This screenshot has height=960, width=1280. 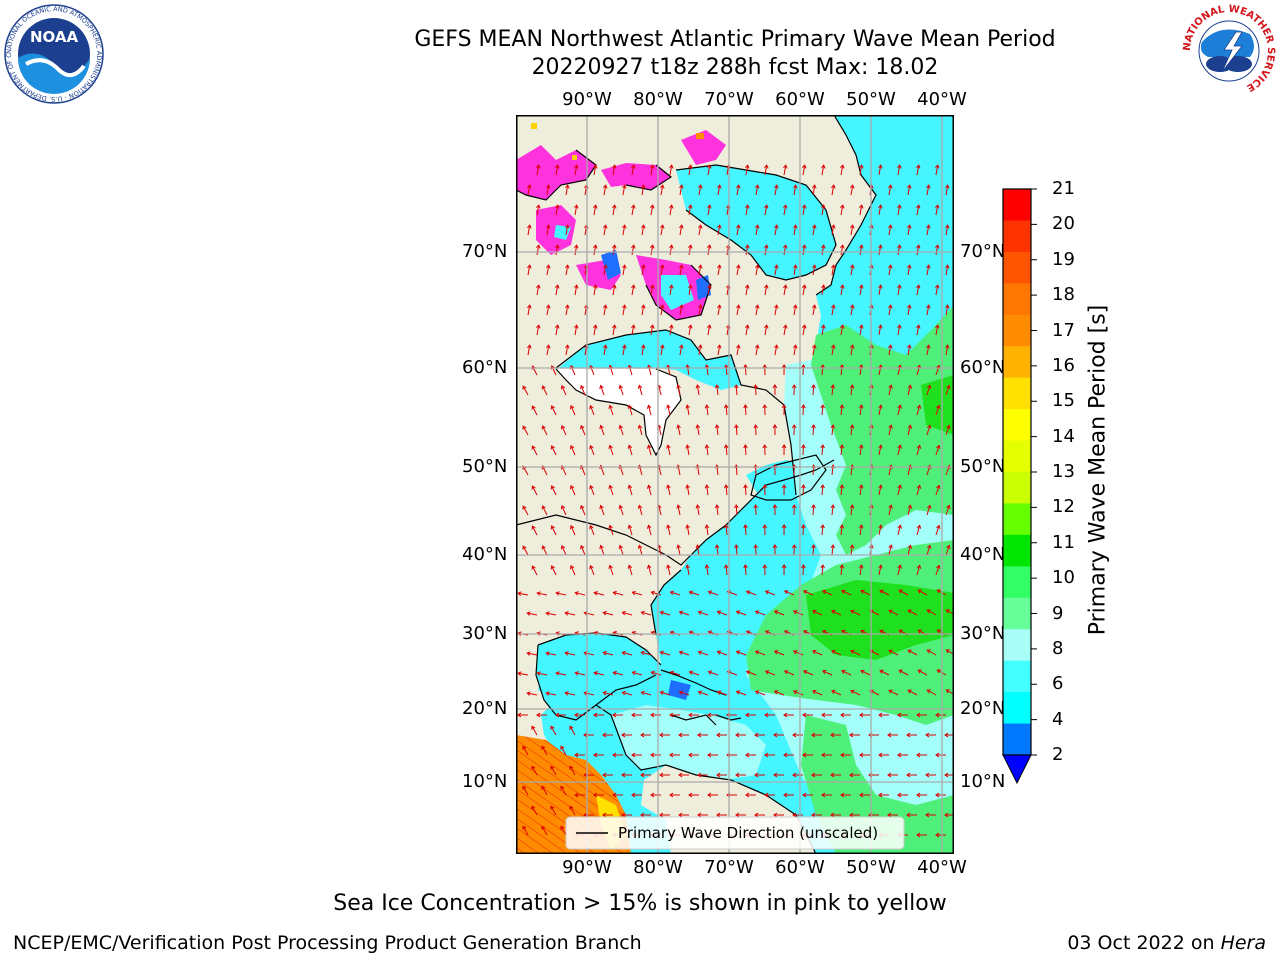 What do you see at coordinates (983, 466) in the screenshot?
I see `lat-label-right-50n: 50°N` at bounding box center [983, 466].